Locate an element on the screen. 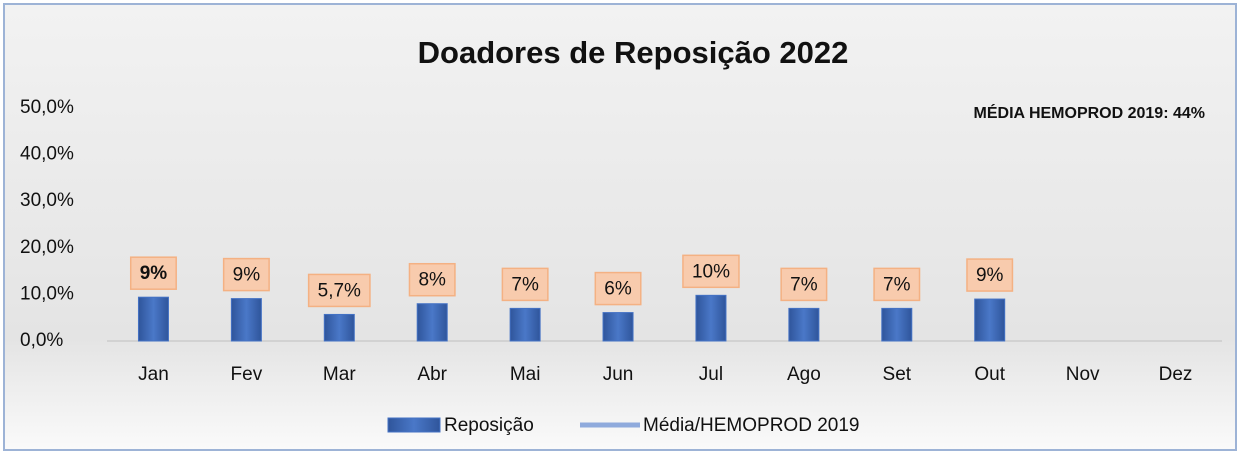 The width and height of the screenshot is (1241, 454). x-tick-label: Nov is located at coordinates (1083, 374).